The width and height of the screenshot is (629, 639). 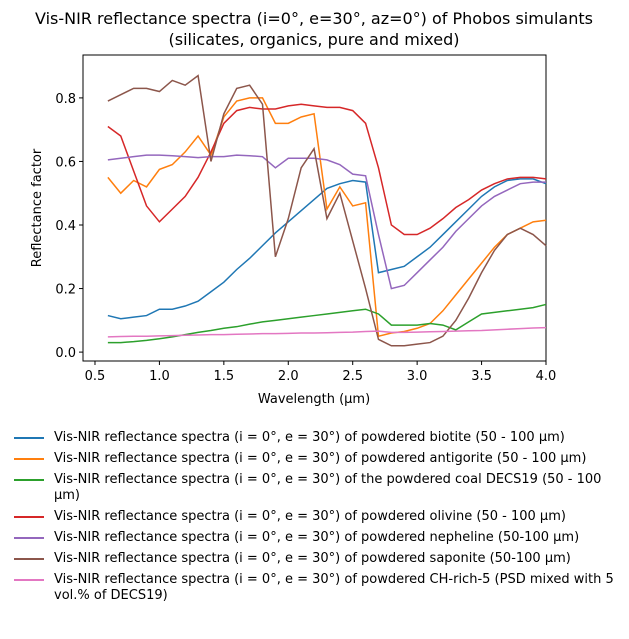 I want to click on y-tick-label: 0.2, so click(x=65, y=290).